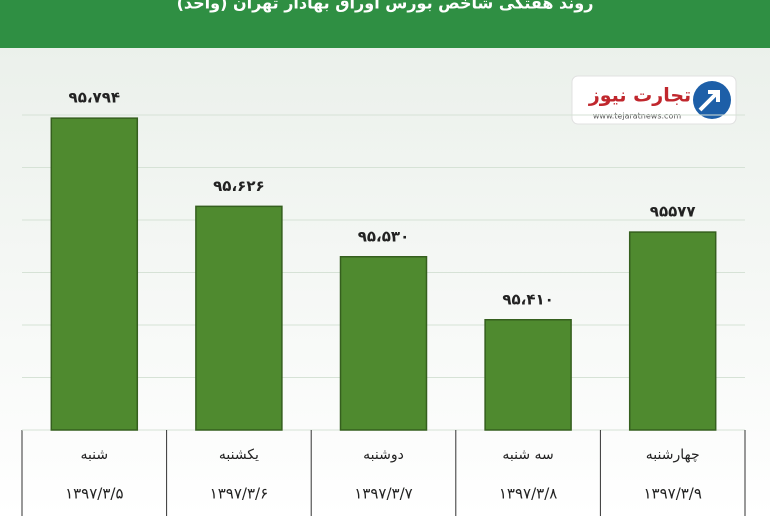  I want to click on value-label: ۹۵۵۷۷, so click(673, 212).